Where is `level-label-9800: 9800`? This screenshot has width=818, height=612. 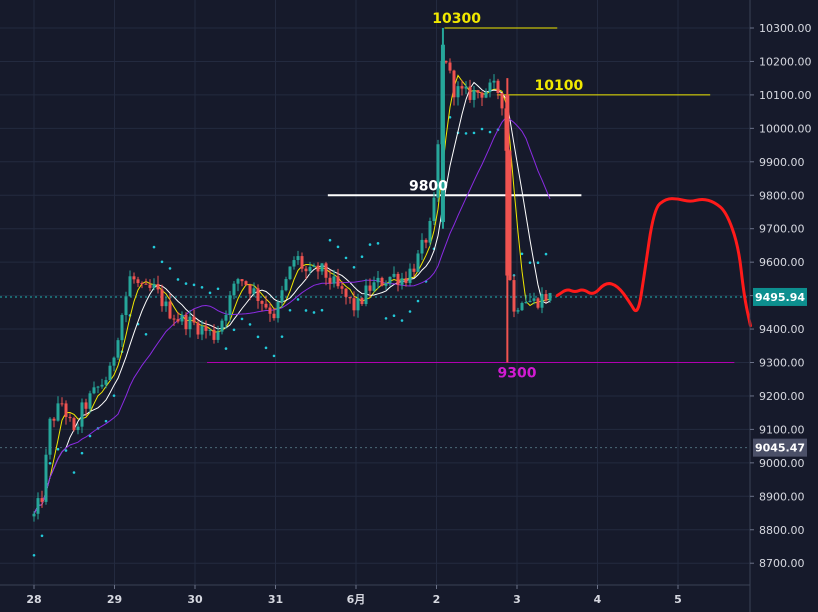 level-label-9800: 9800 is located at coordinates (428, 186).